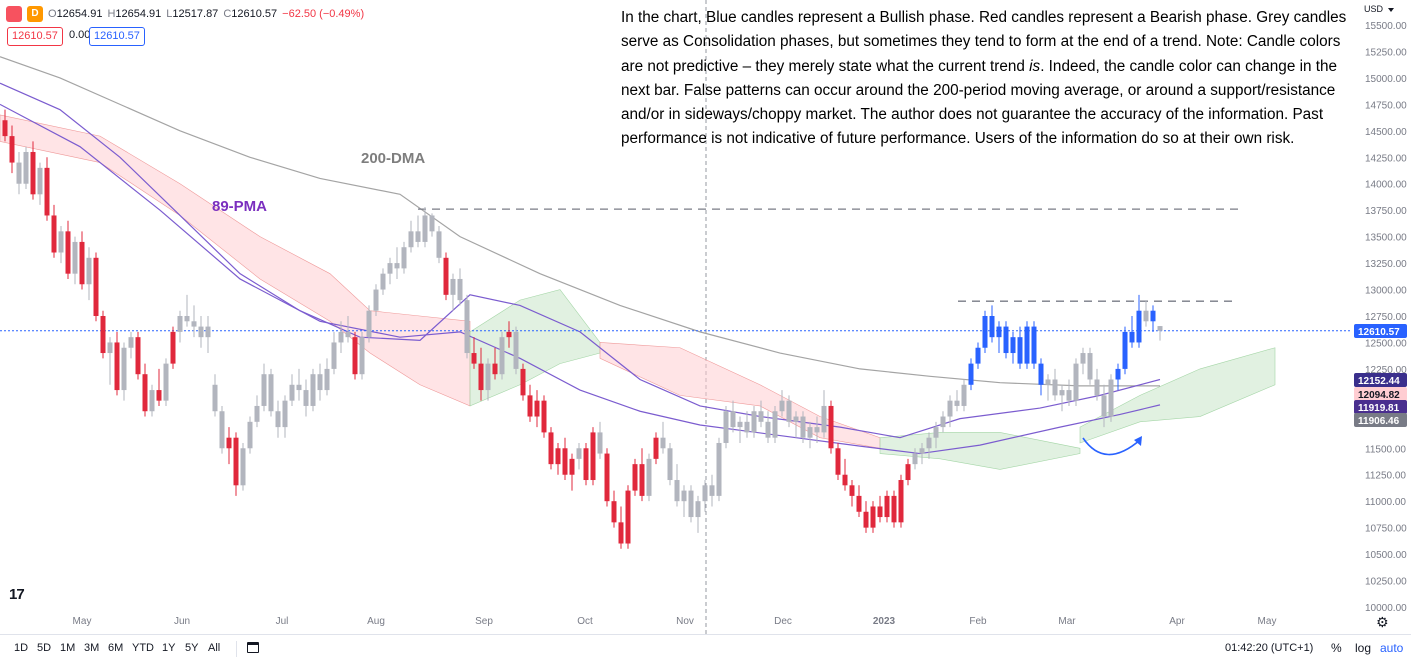 This screenshot has width=1411, height=663. I want to click on range-1m-button: 1M, so click(68, 648).